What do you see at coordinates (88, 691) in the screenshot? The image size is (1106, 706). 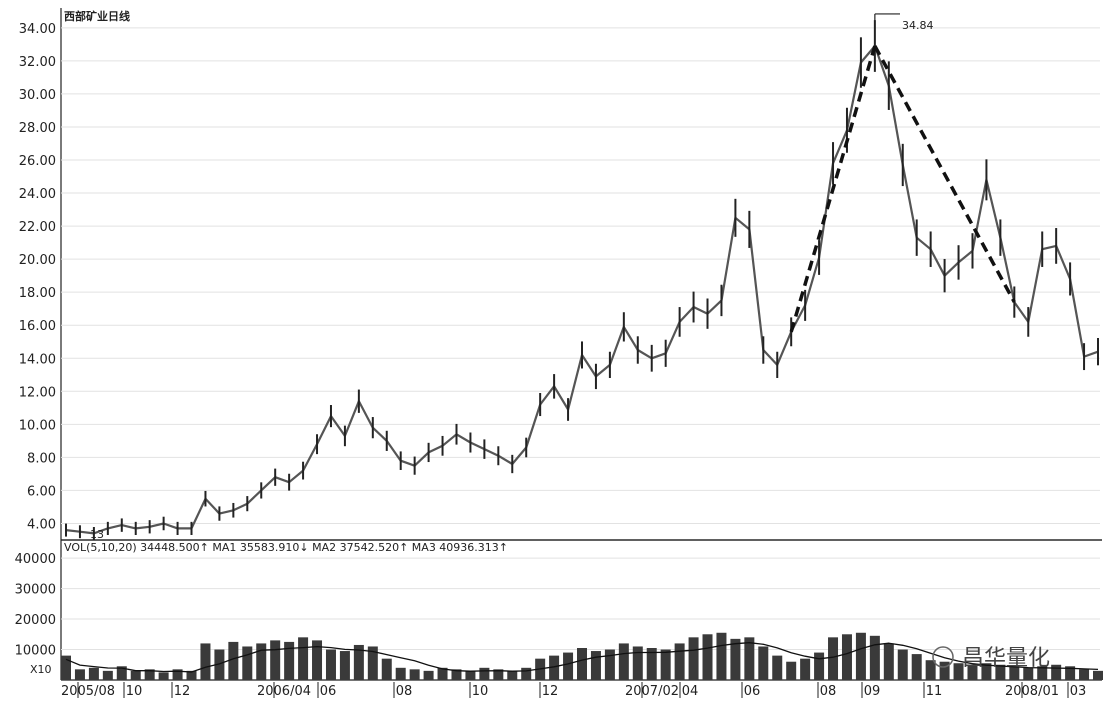 I see `x-tick-label: 2005/08` at bounding box center [88, 691].